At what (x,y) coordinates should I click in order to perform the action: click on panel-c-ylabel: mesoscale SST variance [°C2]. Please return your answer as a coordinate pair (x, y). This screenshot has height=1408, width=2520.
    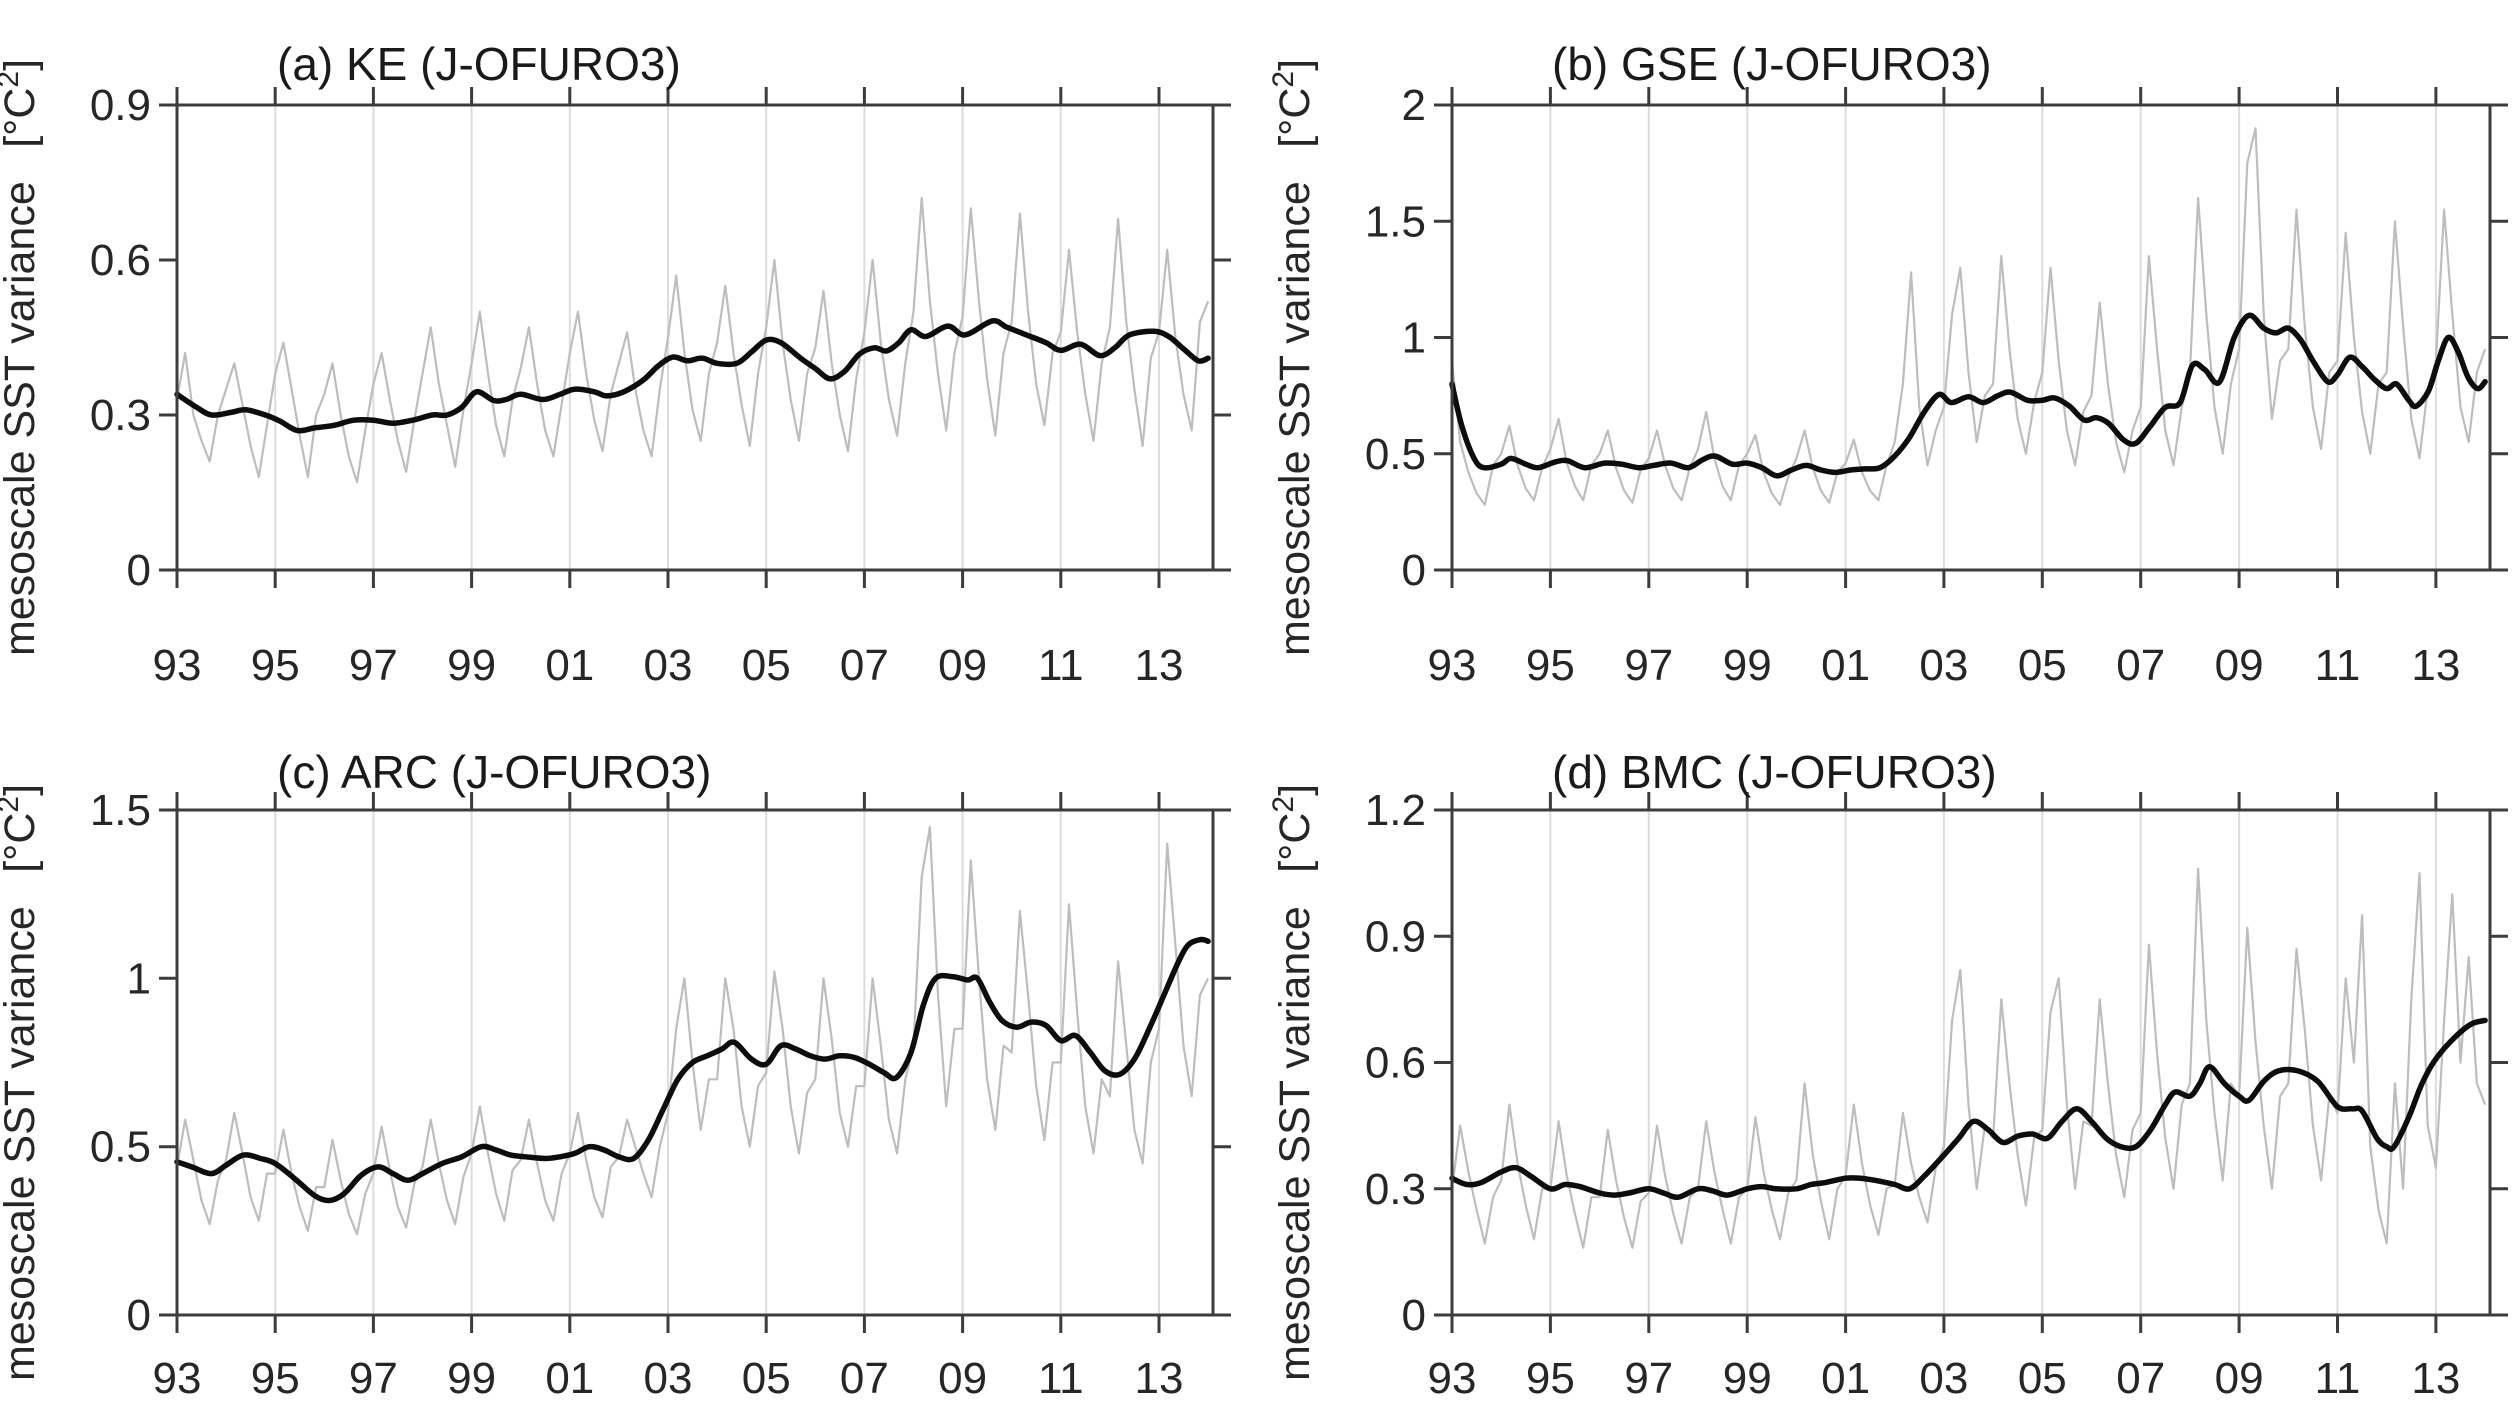
    Looking at the image, I should click on (22, 1082).